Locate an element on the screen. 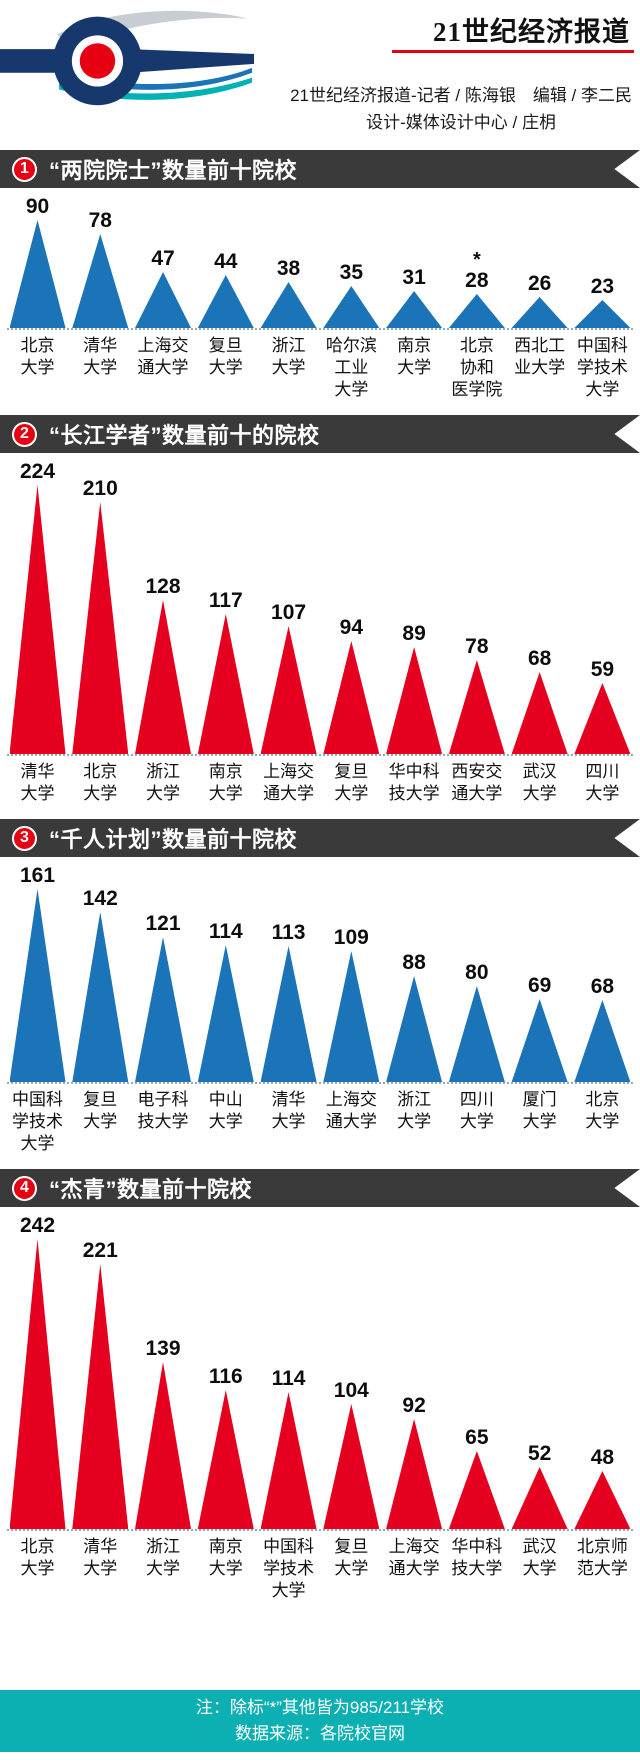  category-label: 北京师 范大学 is located at coordinates (602, 1557).